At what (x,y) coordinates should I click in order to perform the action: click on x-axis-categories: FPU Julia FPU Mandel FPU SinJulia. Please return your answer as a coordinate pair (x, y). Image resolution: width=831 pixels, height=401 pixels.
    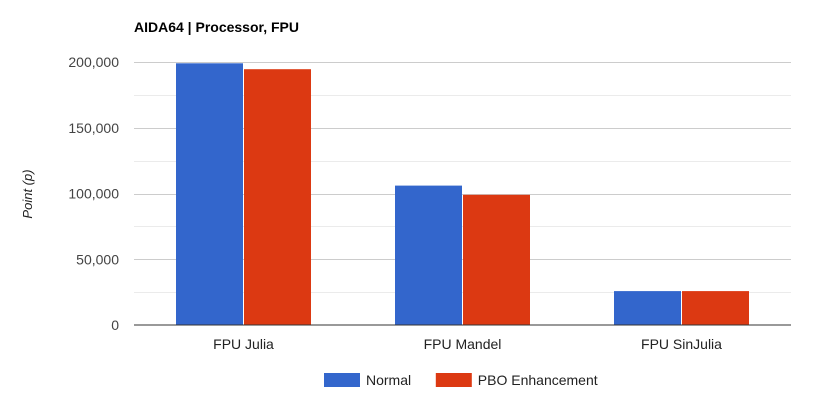
    Looking at the image, I should click on (467, 344).